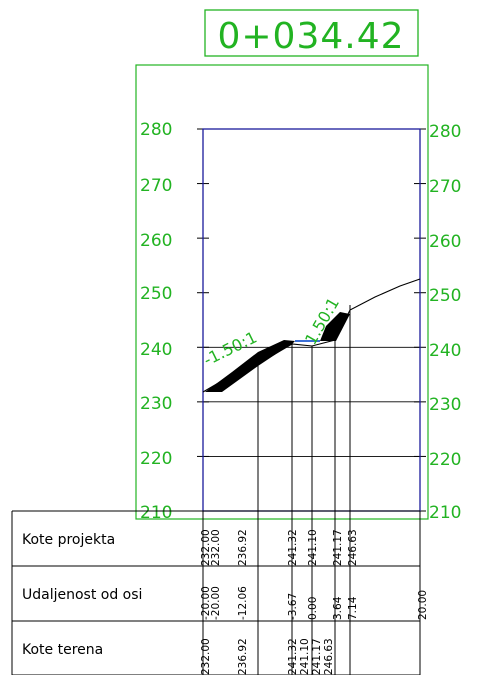  Describe the element at coordinates (82, 595) in the screenshot. I see `row-label-udaljenost-od-osi: Udaljenost od osi` at that location.